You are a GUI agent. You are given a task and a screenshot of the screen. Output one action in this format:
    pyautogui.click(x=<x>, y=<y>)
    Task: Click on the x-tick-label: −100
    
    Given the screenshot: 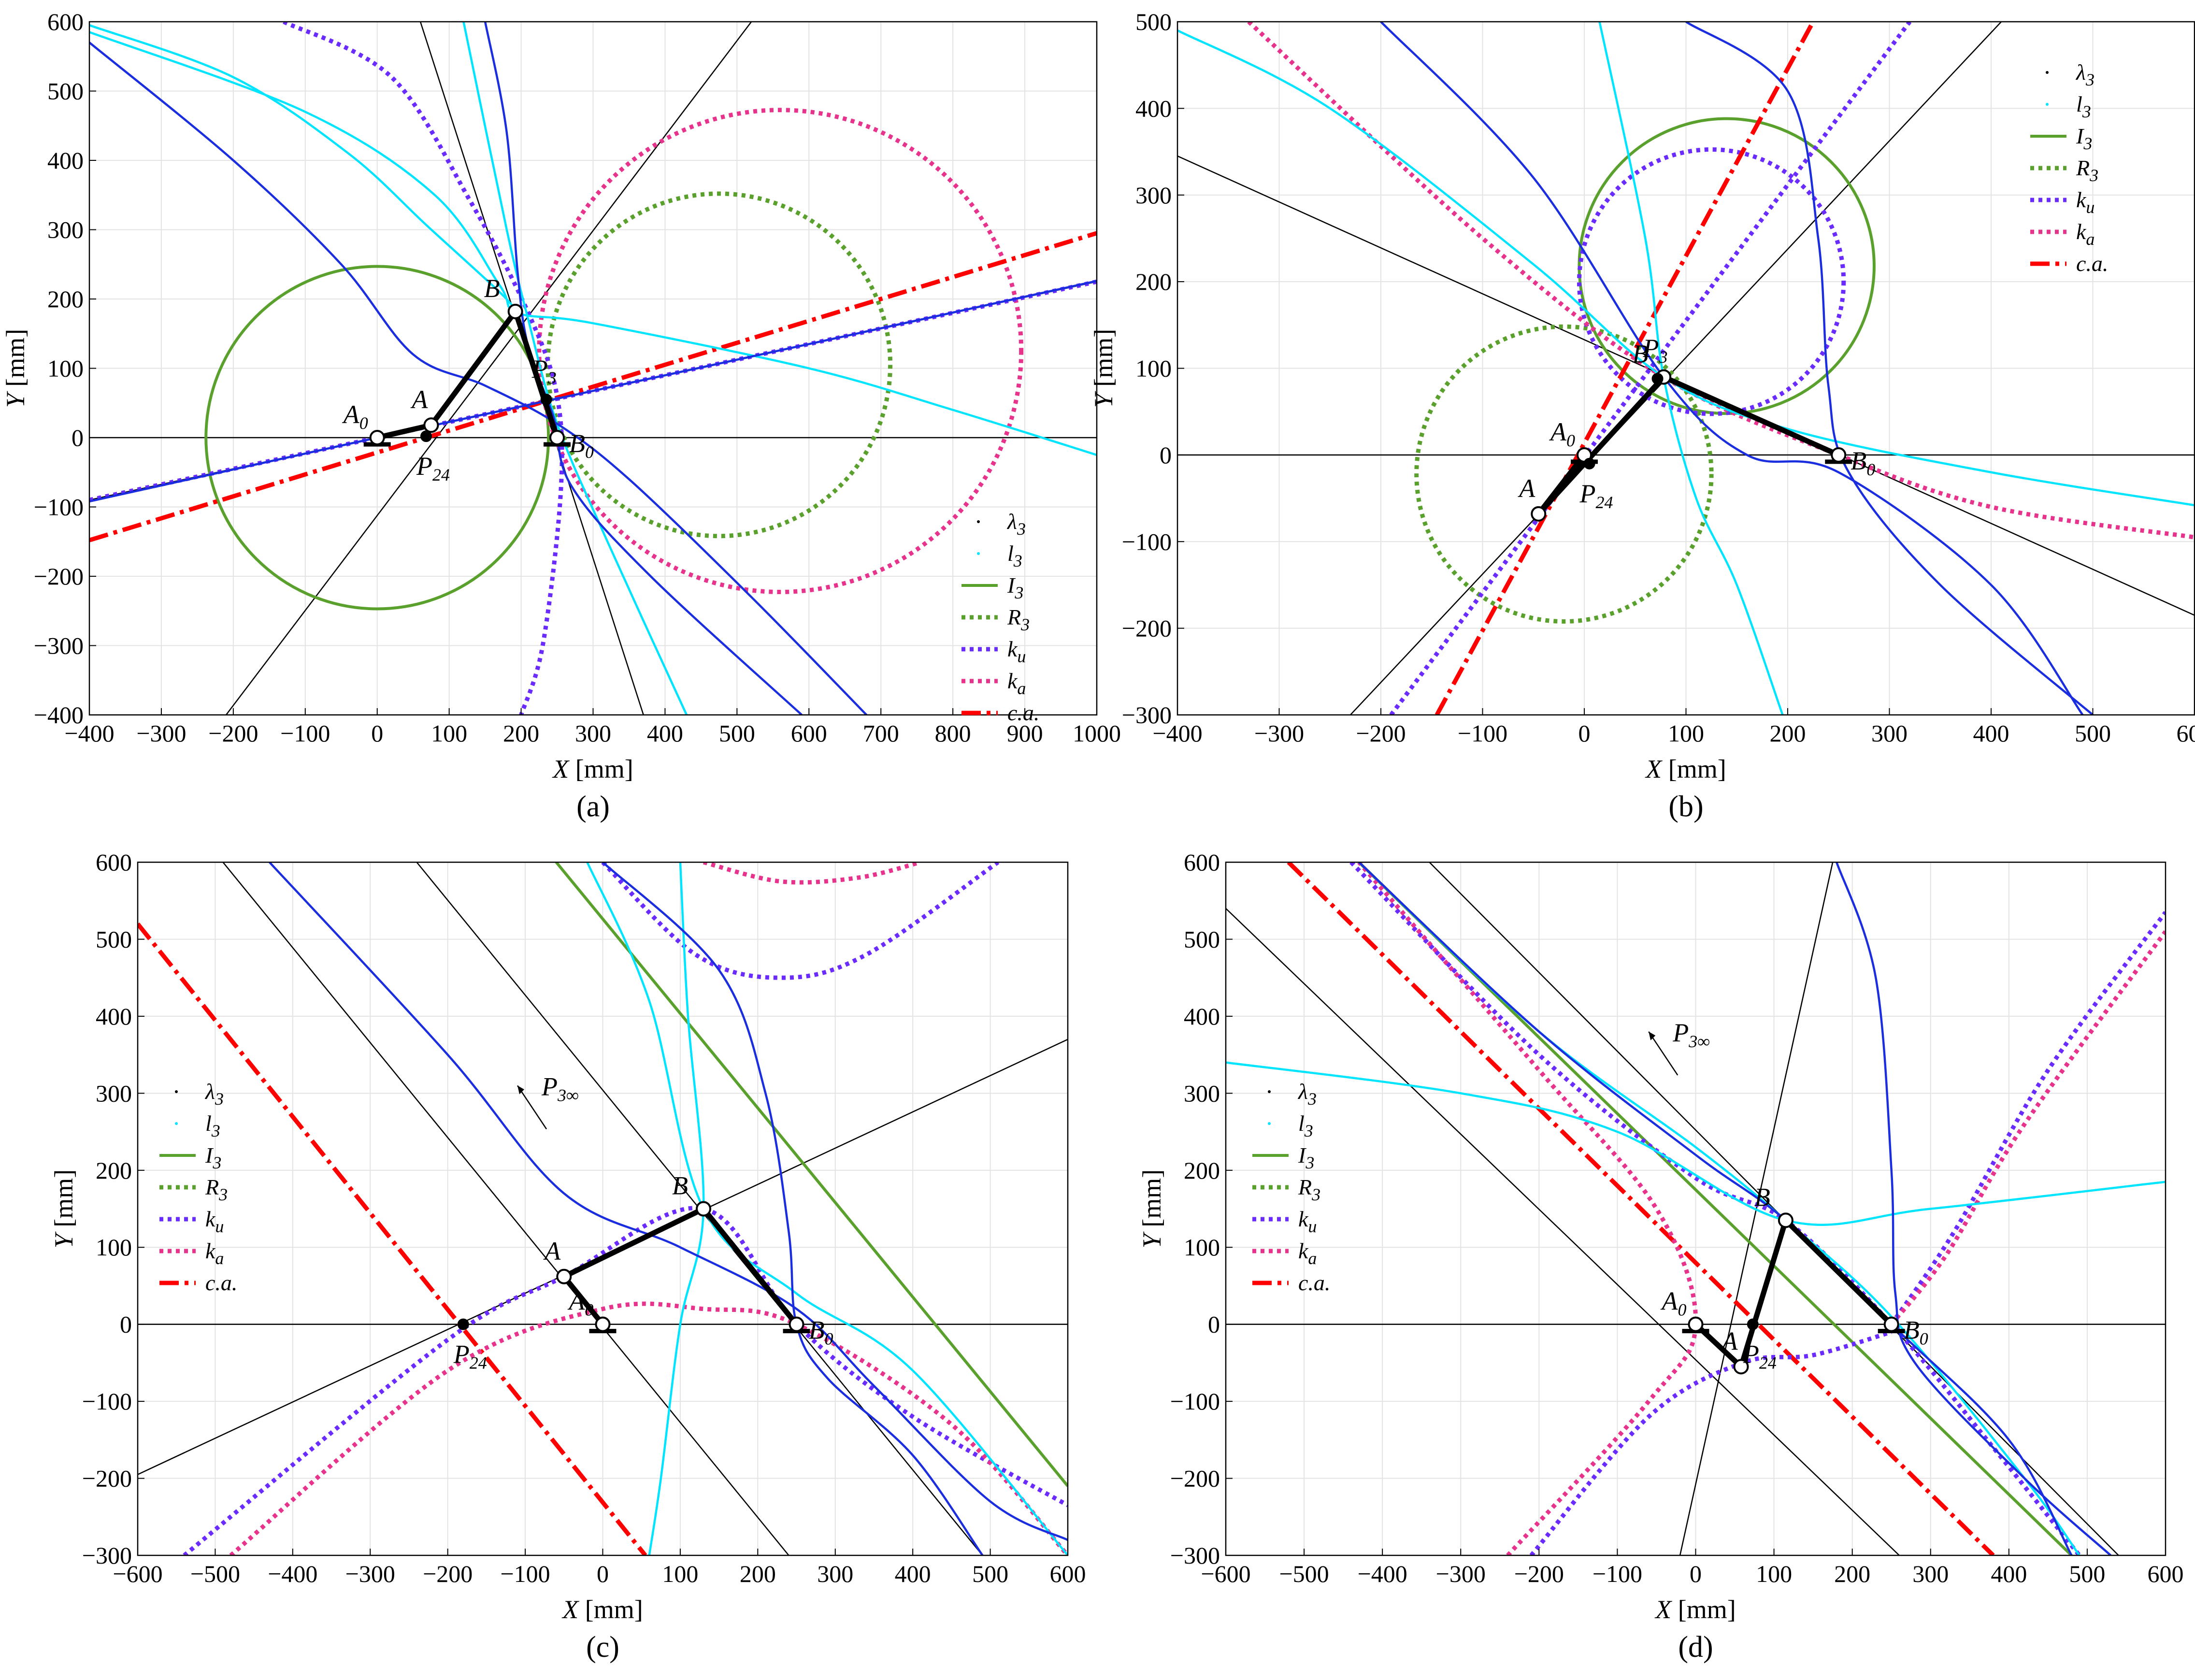 What is the action you would take?
    pyautogui.click(x=305, y=734)
    